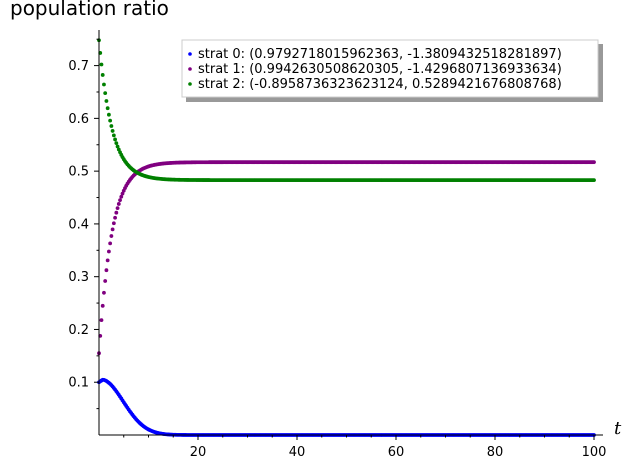  I want to click on legend-box, so click(390, 68).